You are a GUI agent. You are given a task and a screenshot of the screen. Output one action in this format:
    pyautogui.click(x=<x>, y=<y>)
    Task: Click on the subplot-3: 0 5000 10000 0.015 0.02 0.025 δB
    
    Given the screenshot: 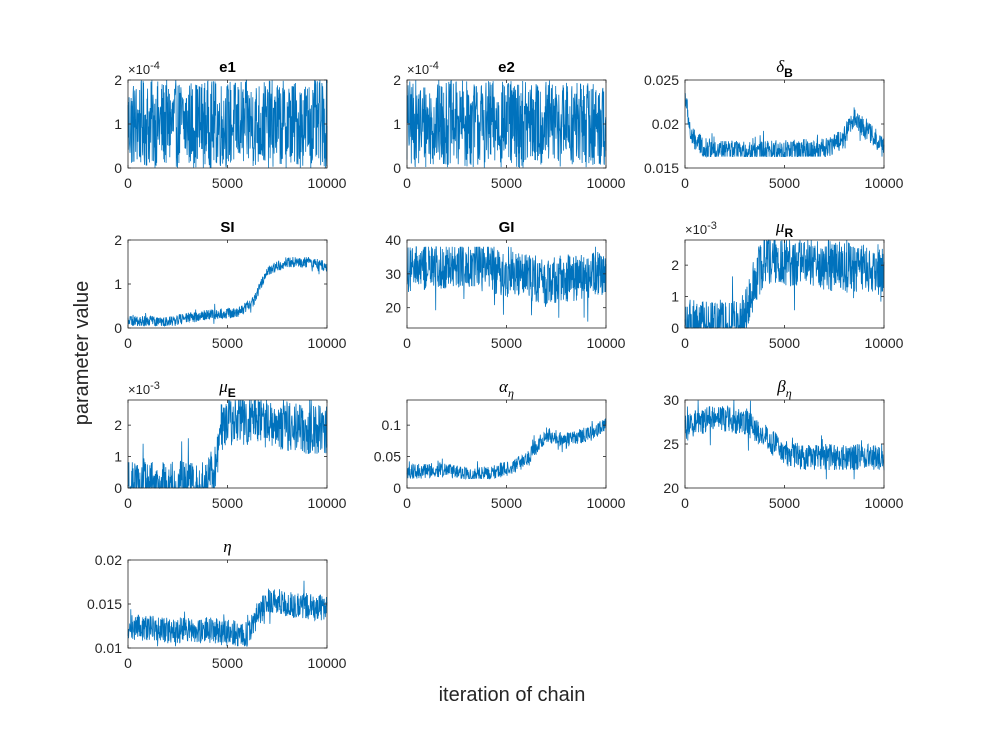 What is the action you would take?
    pyautogui.click(x=774, y=124)
    